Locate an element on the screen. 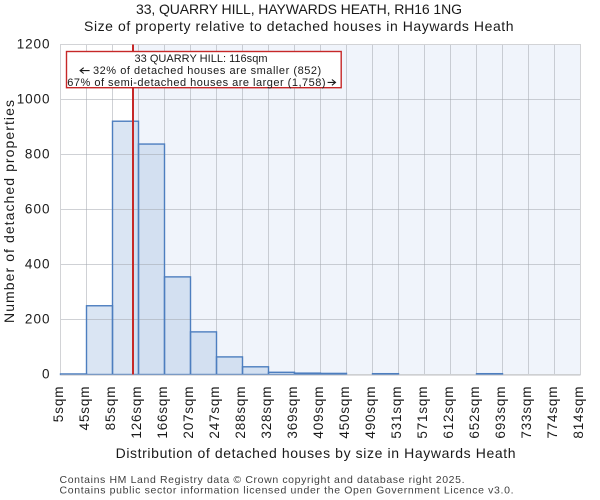 The width and height of the screenshot is (600, 500). svg-text: 200 is located at coordinates (37, 319).